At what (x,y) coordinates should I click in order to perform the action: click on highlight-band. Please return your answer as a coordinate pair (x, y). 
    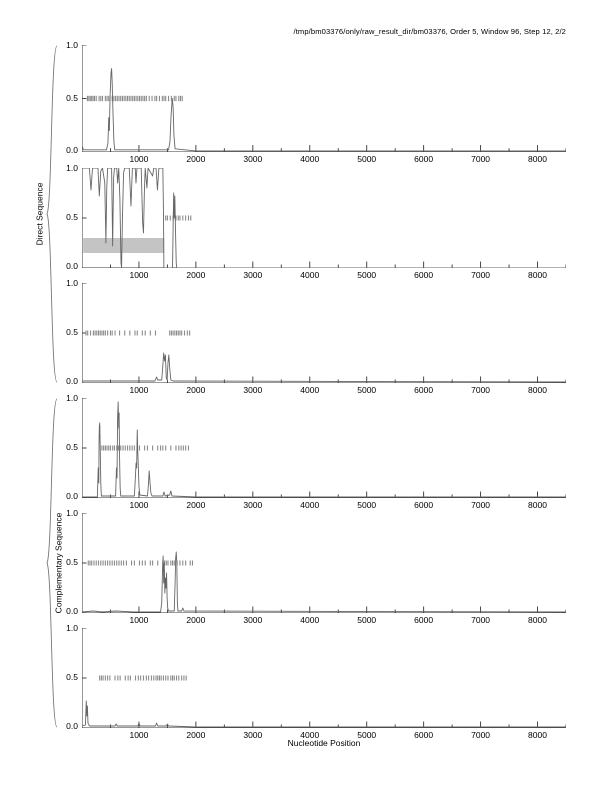
    Looking at the image, I should click on (124, 245).